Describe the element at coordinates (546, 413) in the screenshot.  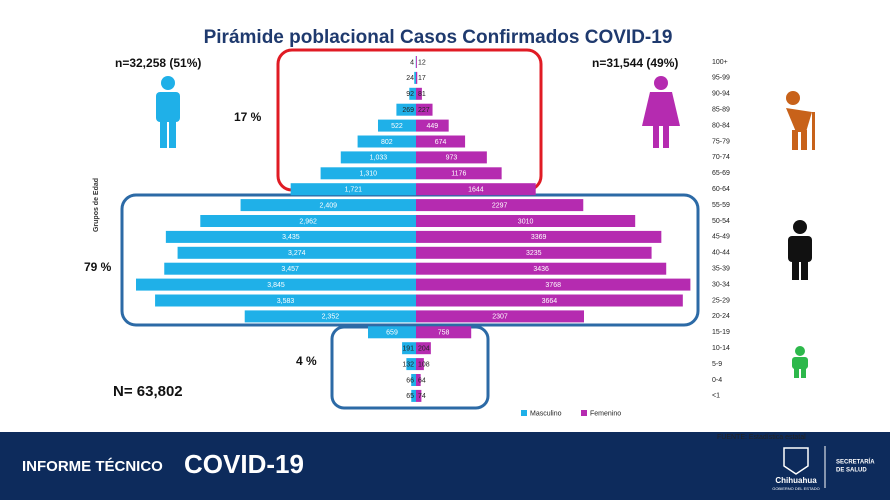
I see `legend-label: Masculino` at that location.